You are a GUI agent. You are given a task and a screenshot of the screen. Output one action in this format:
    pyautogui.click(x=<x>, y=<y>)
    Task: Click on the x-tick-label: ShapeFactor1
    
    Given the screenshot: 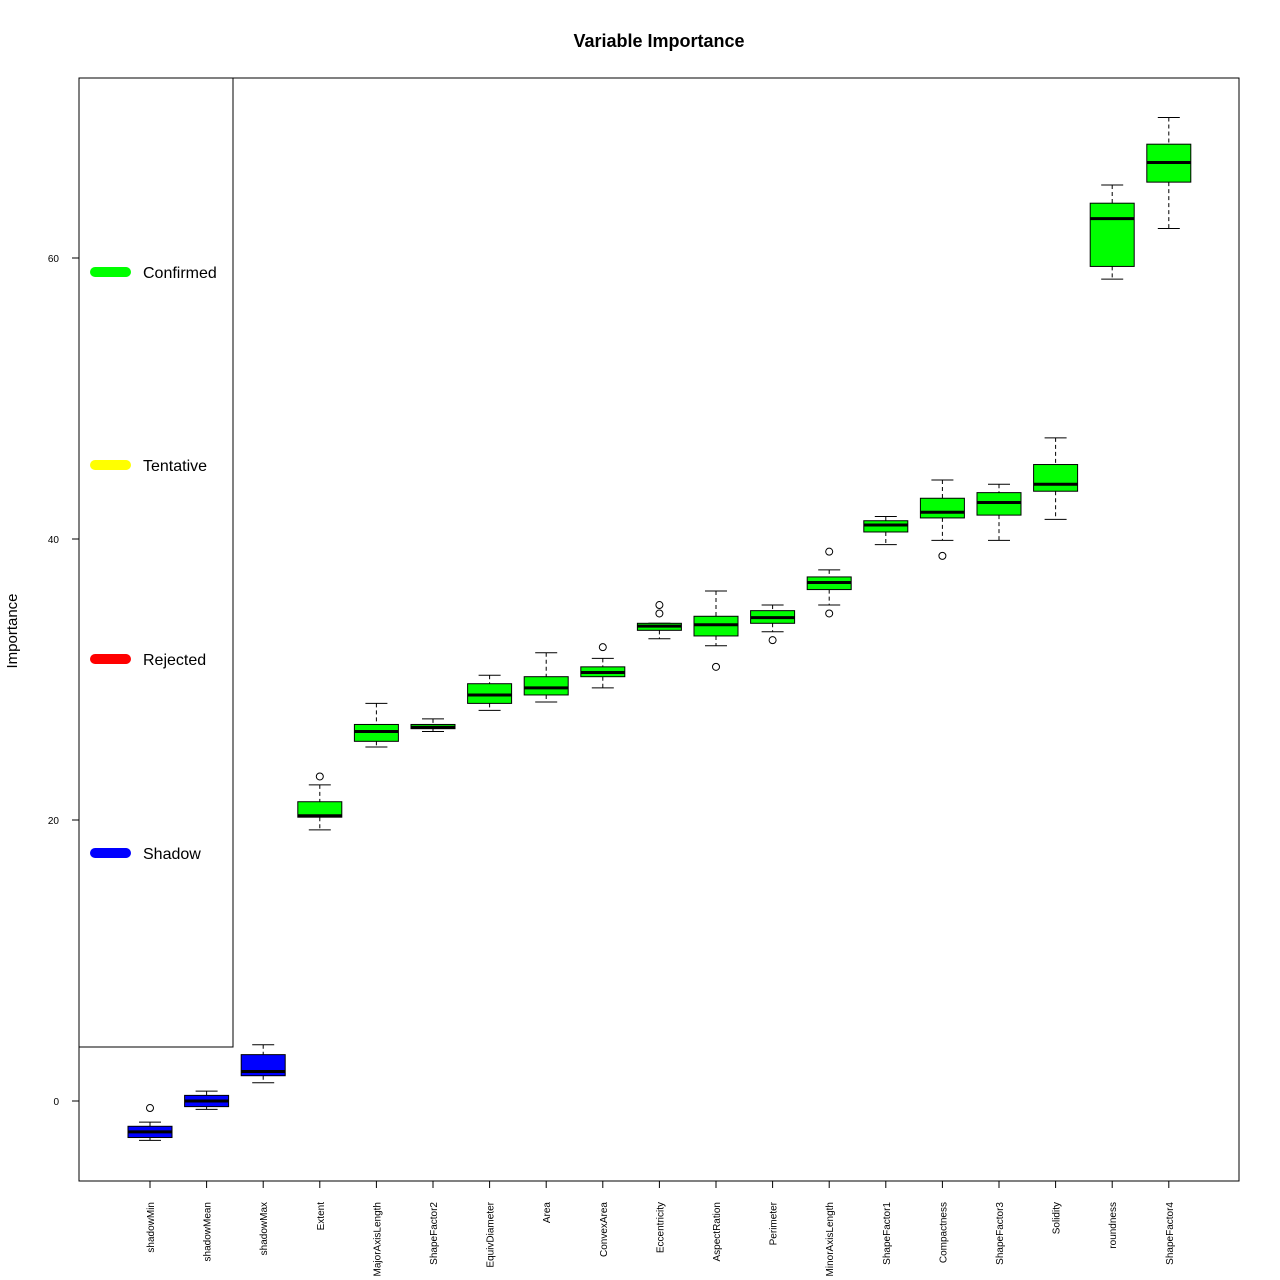 What is the action you would take?
    pyautogui.click(x=887, y=1233)
    